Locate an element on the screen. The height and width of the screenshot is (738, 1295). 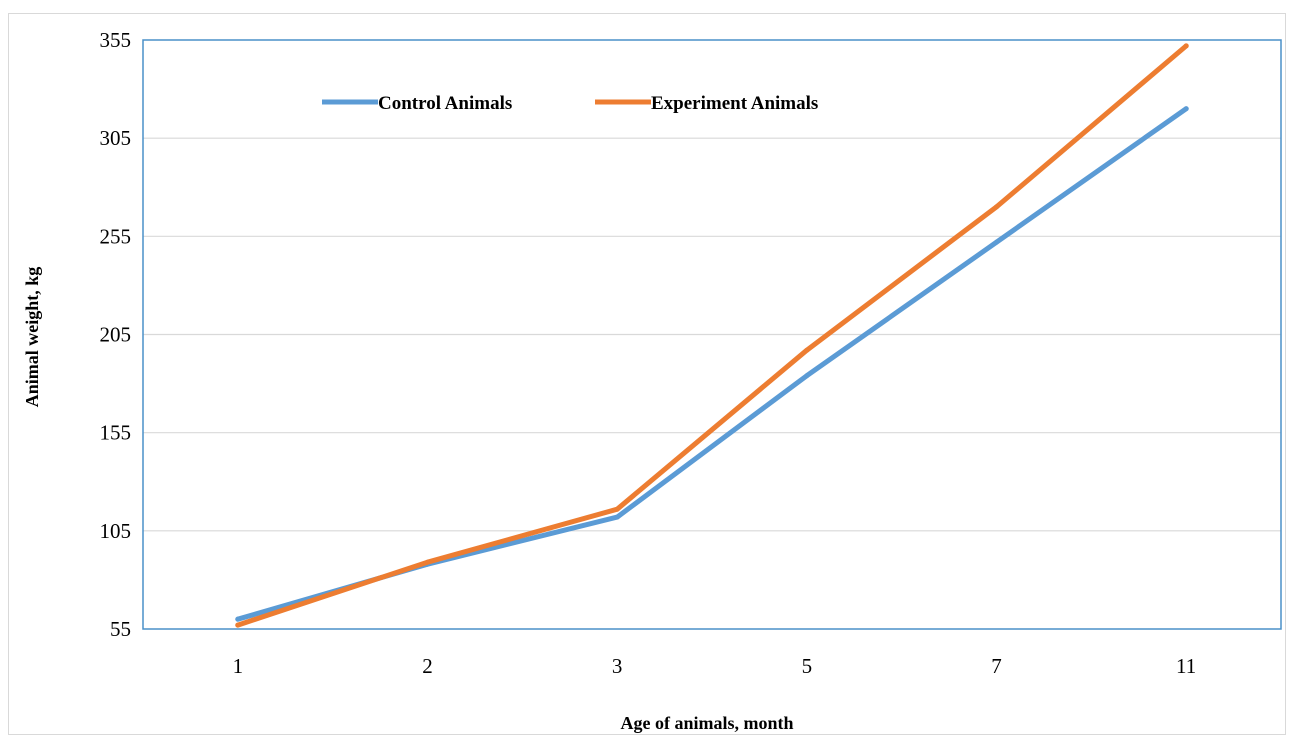
x-tick-label: 2 is located at coordinates (427, 666).